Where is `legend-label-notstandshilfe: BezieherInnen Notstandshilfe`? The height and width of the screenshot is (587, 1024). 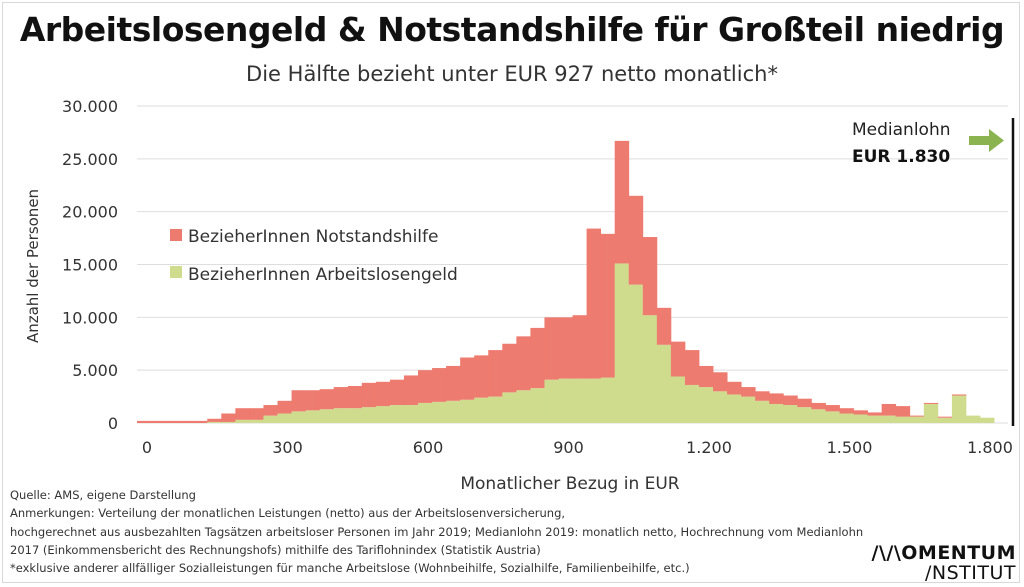 legend-label-notstandshilfe: BezieherInnen Notstandshilfe is located at coordinates (313, 237).